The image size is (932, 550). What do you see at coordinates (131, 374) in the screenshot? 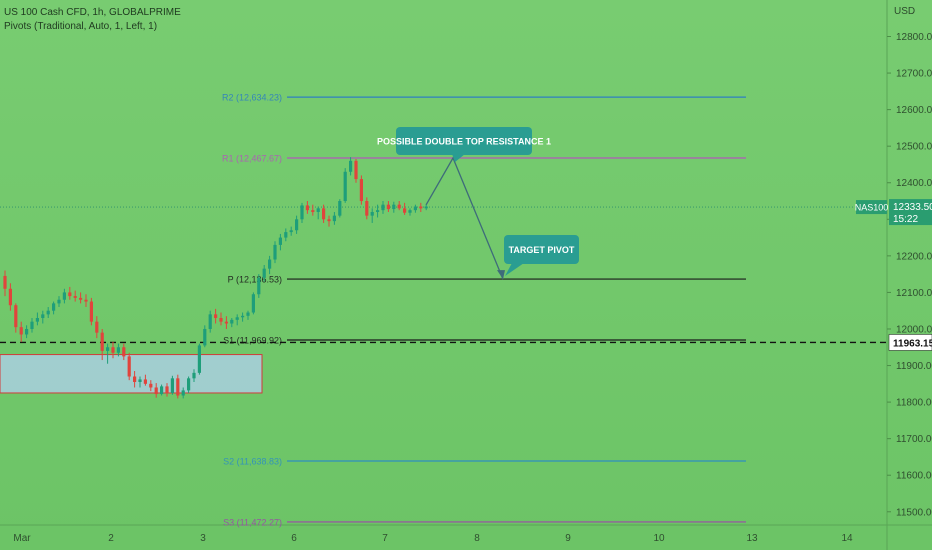
I see `support-zone-box` at bounding box center [131, 374].